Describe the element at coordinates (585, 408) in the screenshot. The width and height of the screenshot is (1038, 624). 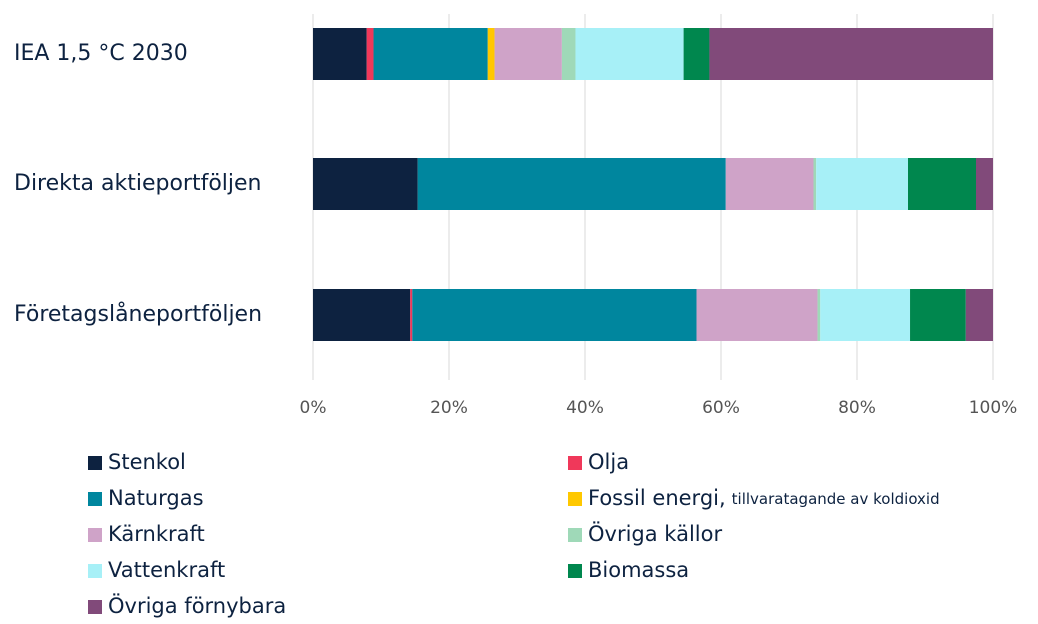
I see `x-tick-label: 40%` at that location.